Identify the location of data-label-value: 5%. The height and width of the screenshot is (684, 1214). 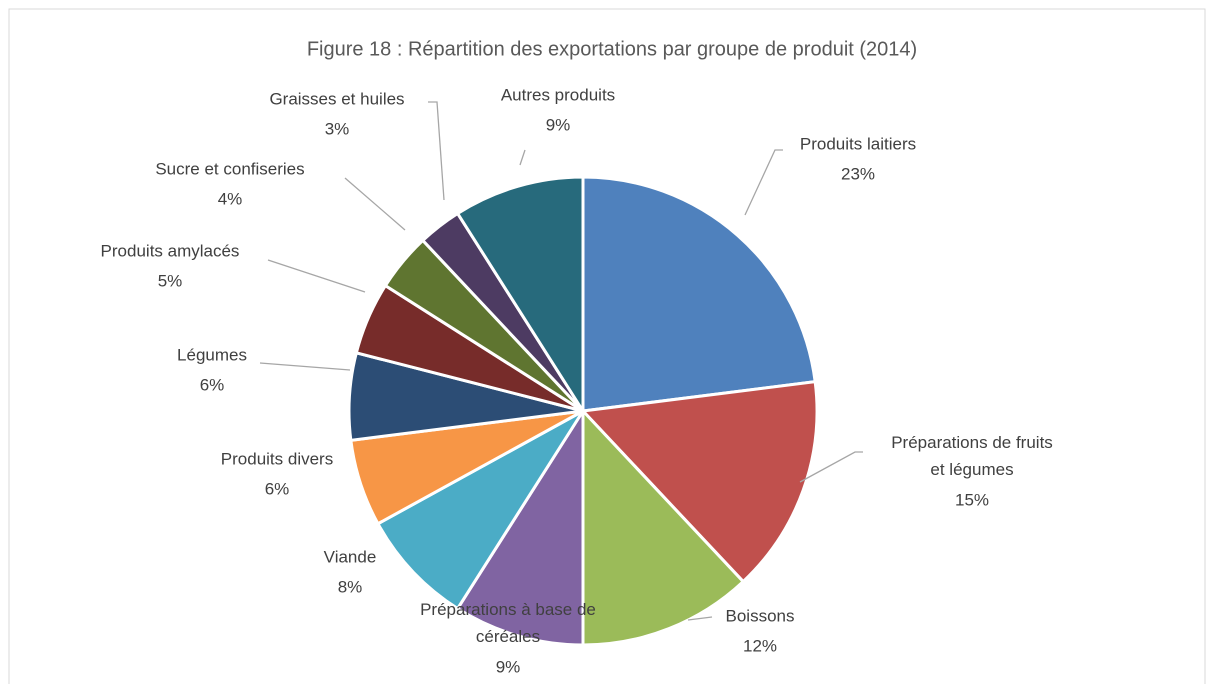
(170, 280).